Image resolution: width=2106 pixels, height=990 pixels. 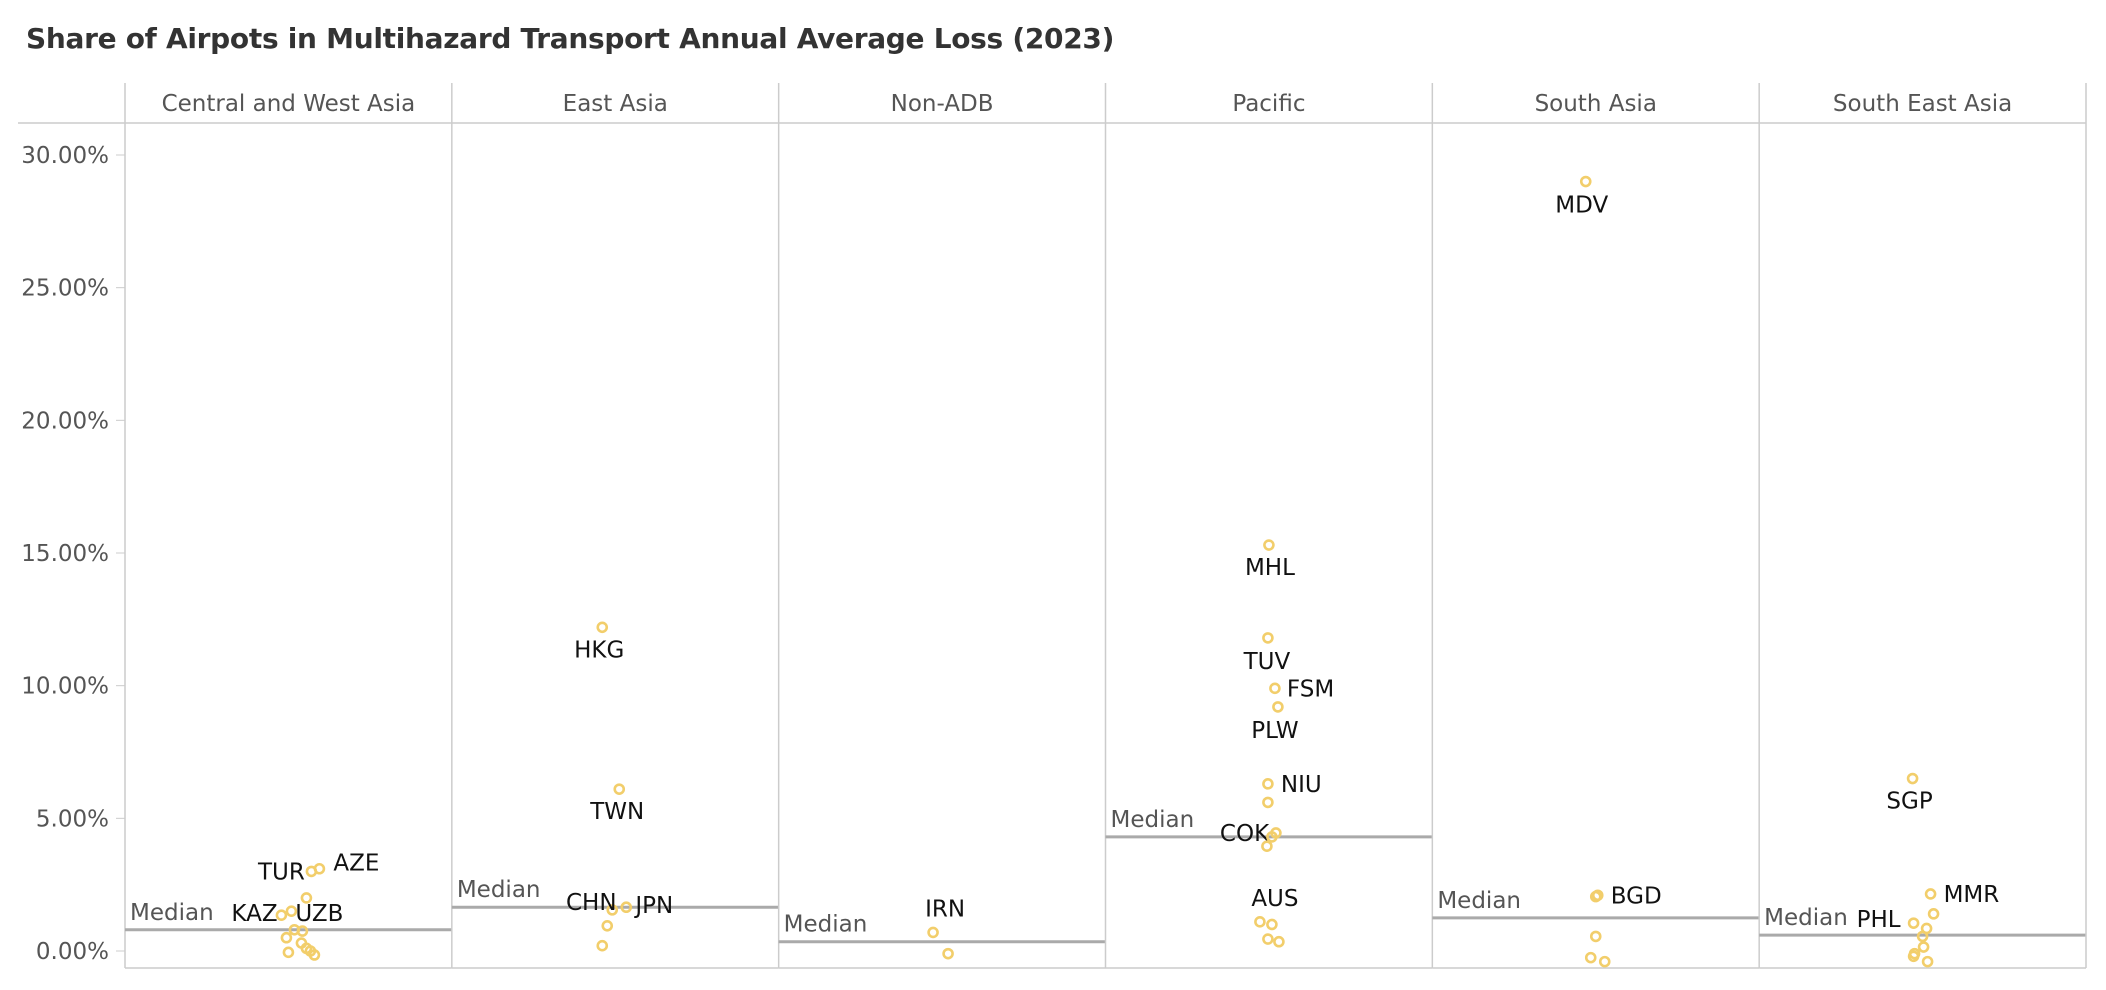 I want to click on y-tick-label: 10.00%, so click(x=65, y=687).